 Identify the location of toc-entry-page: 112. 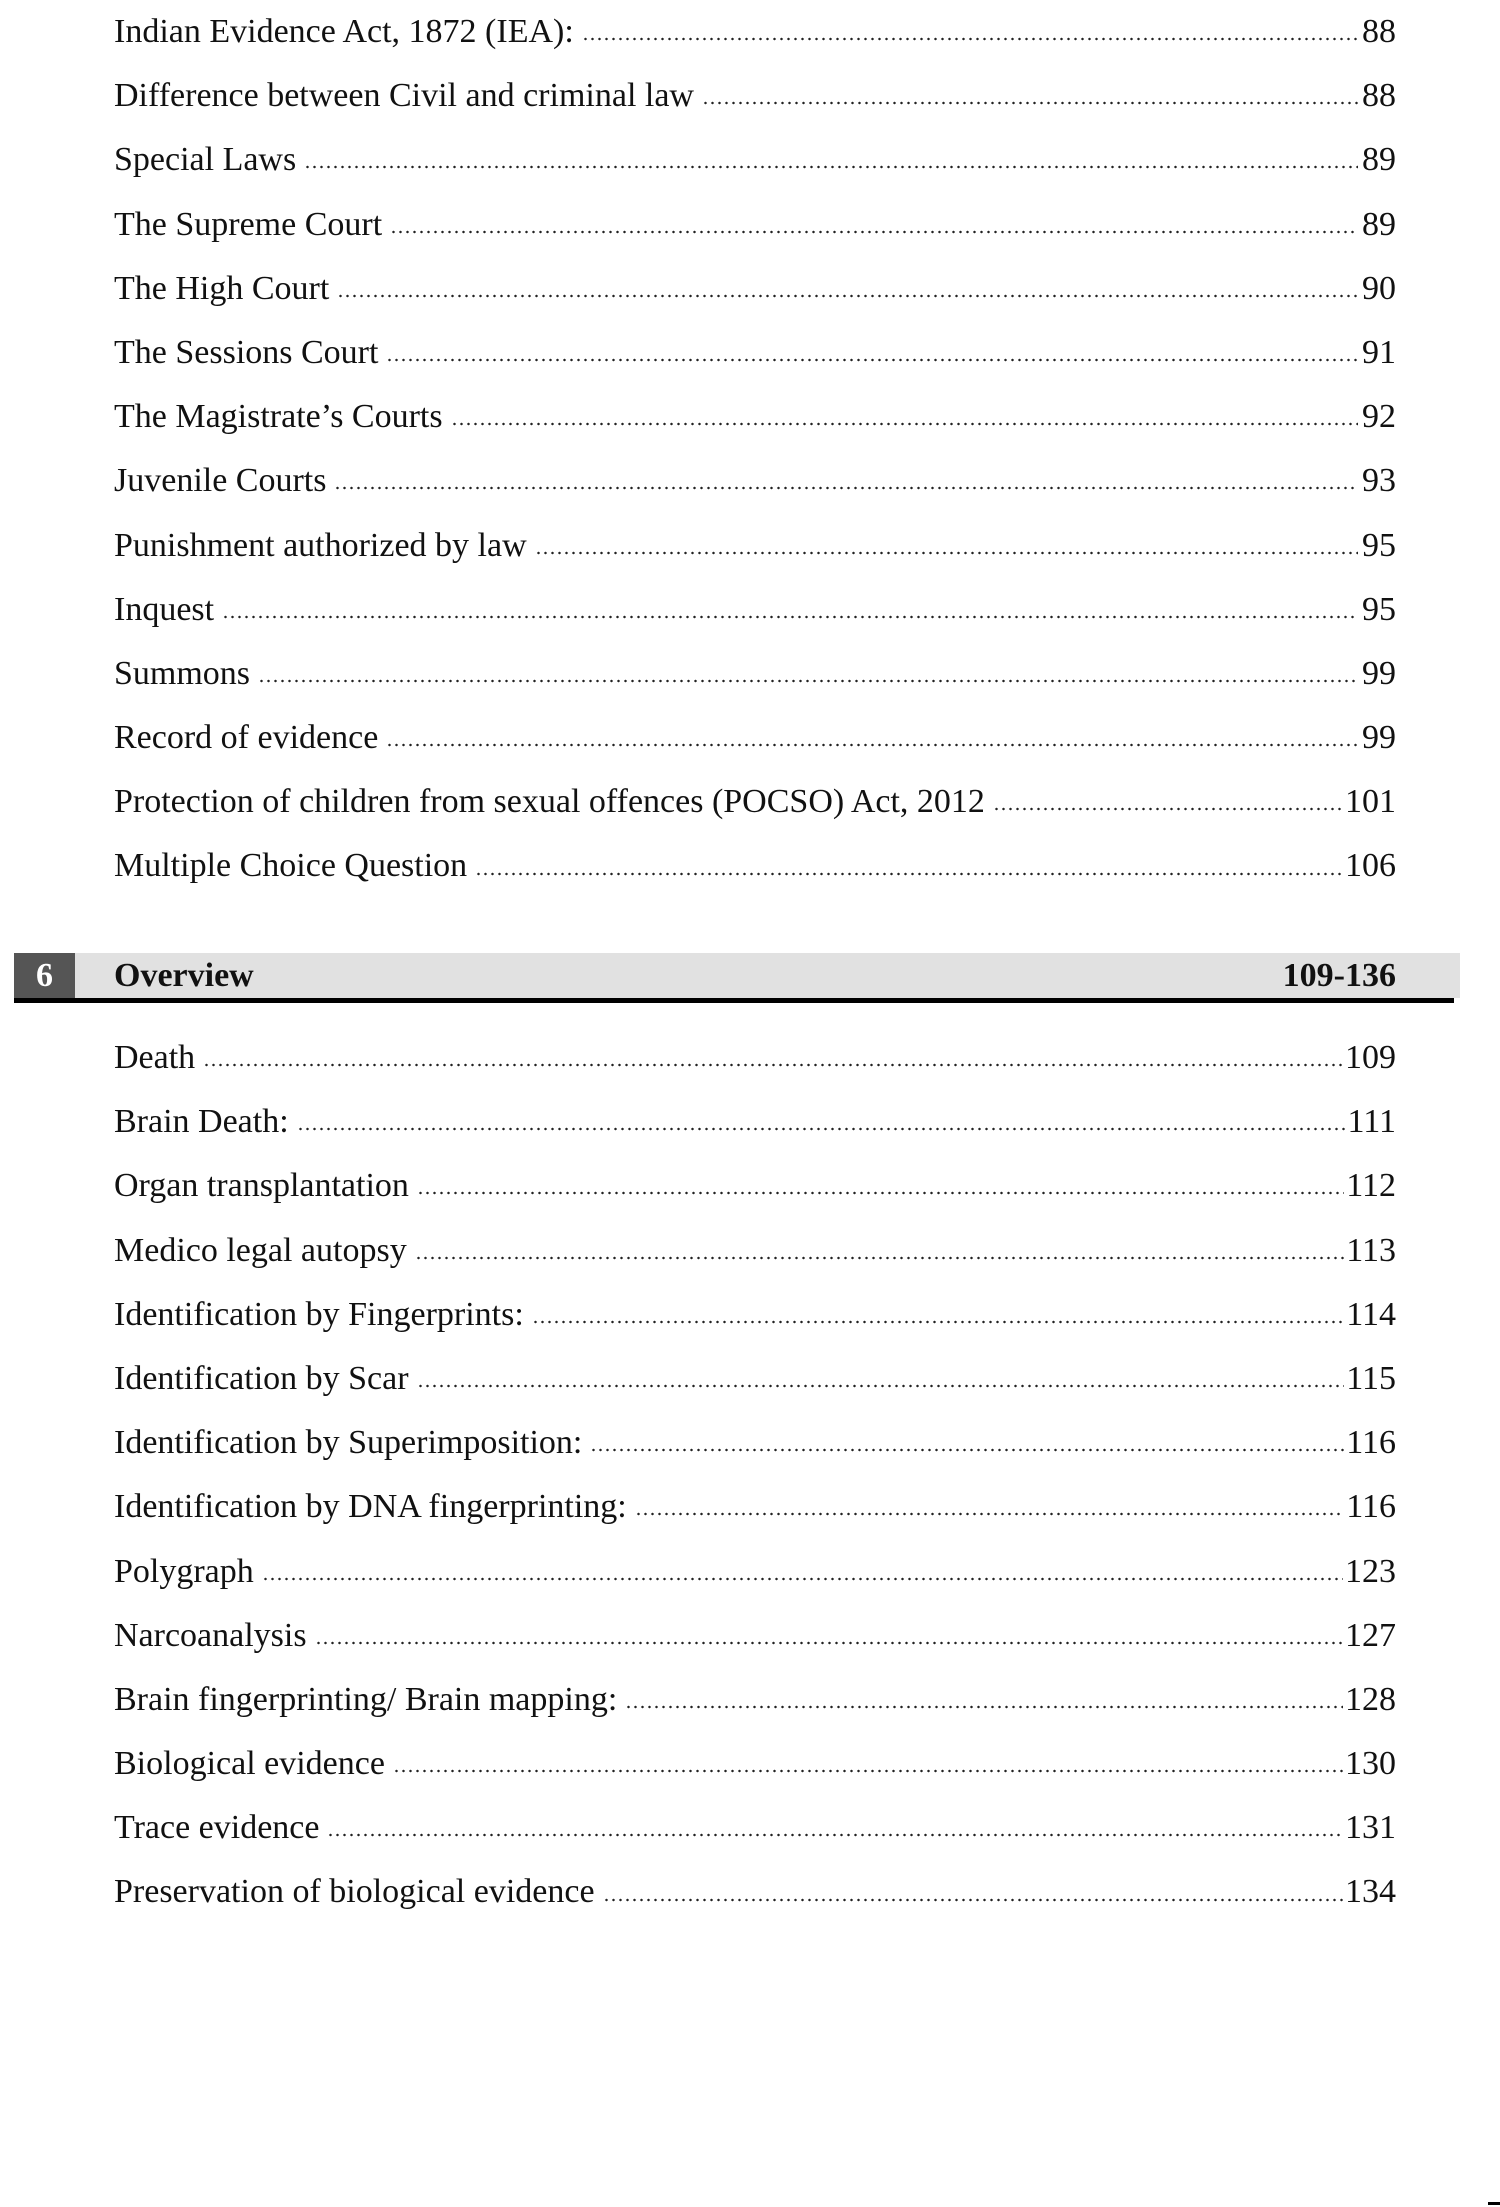
(1371, 1186).